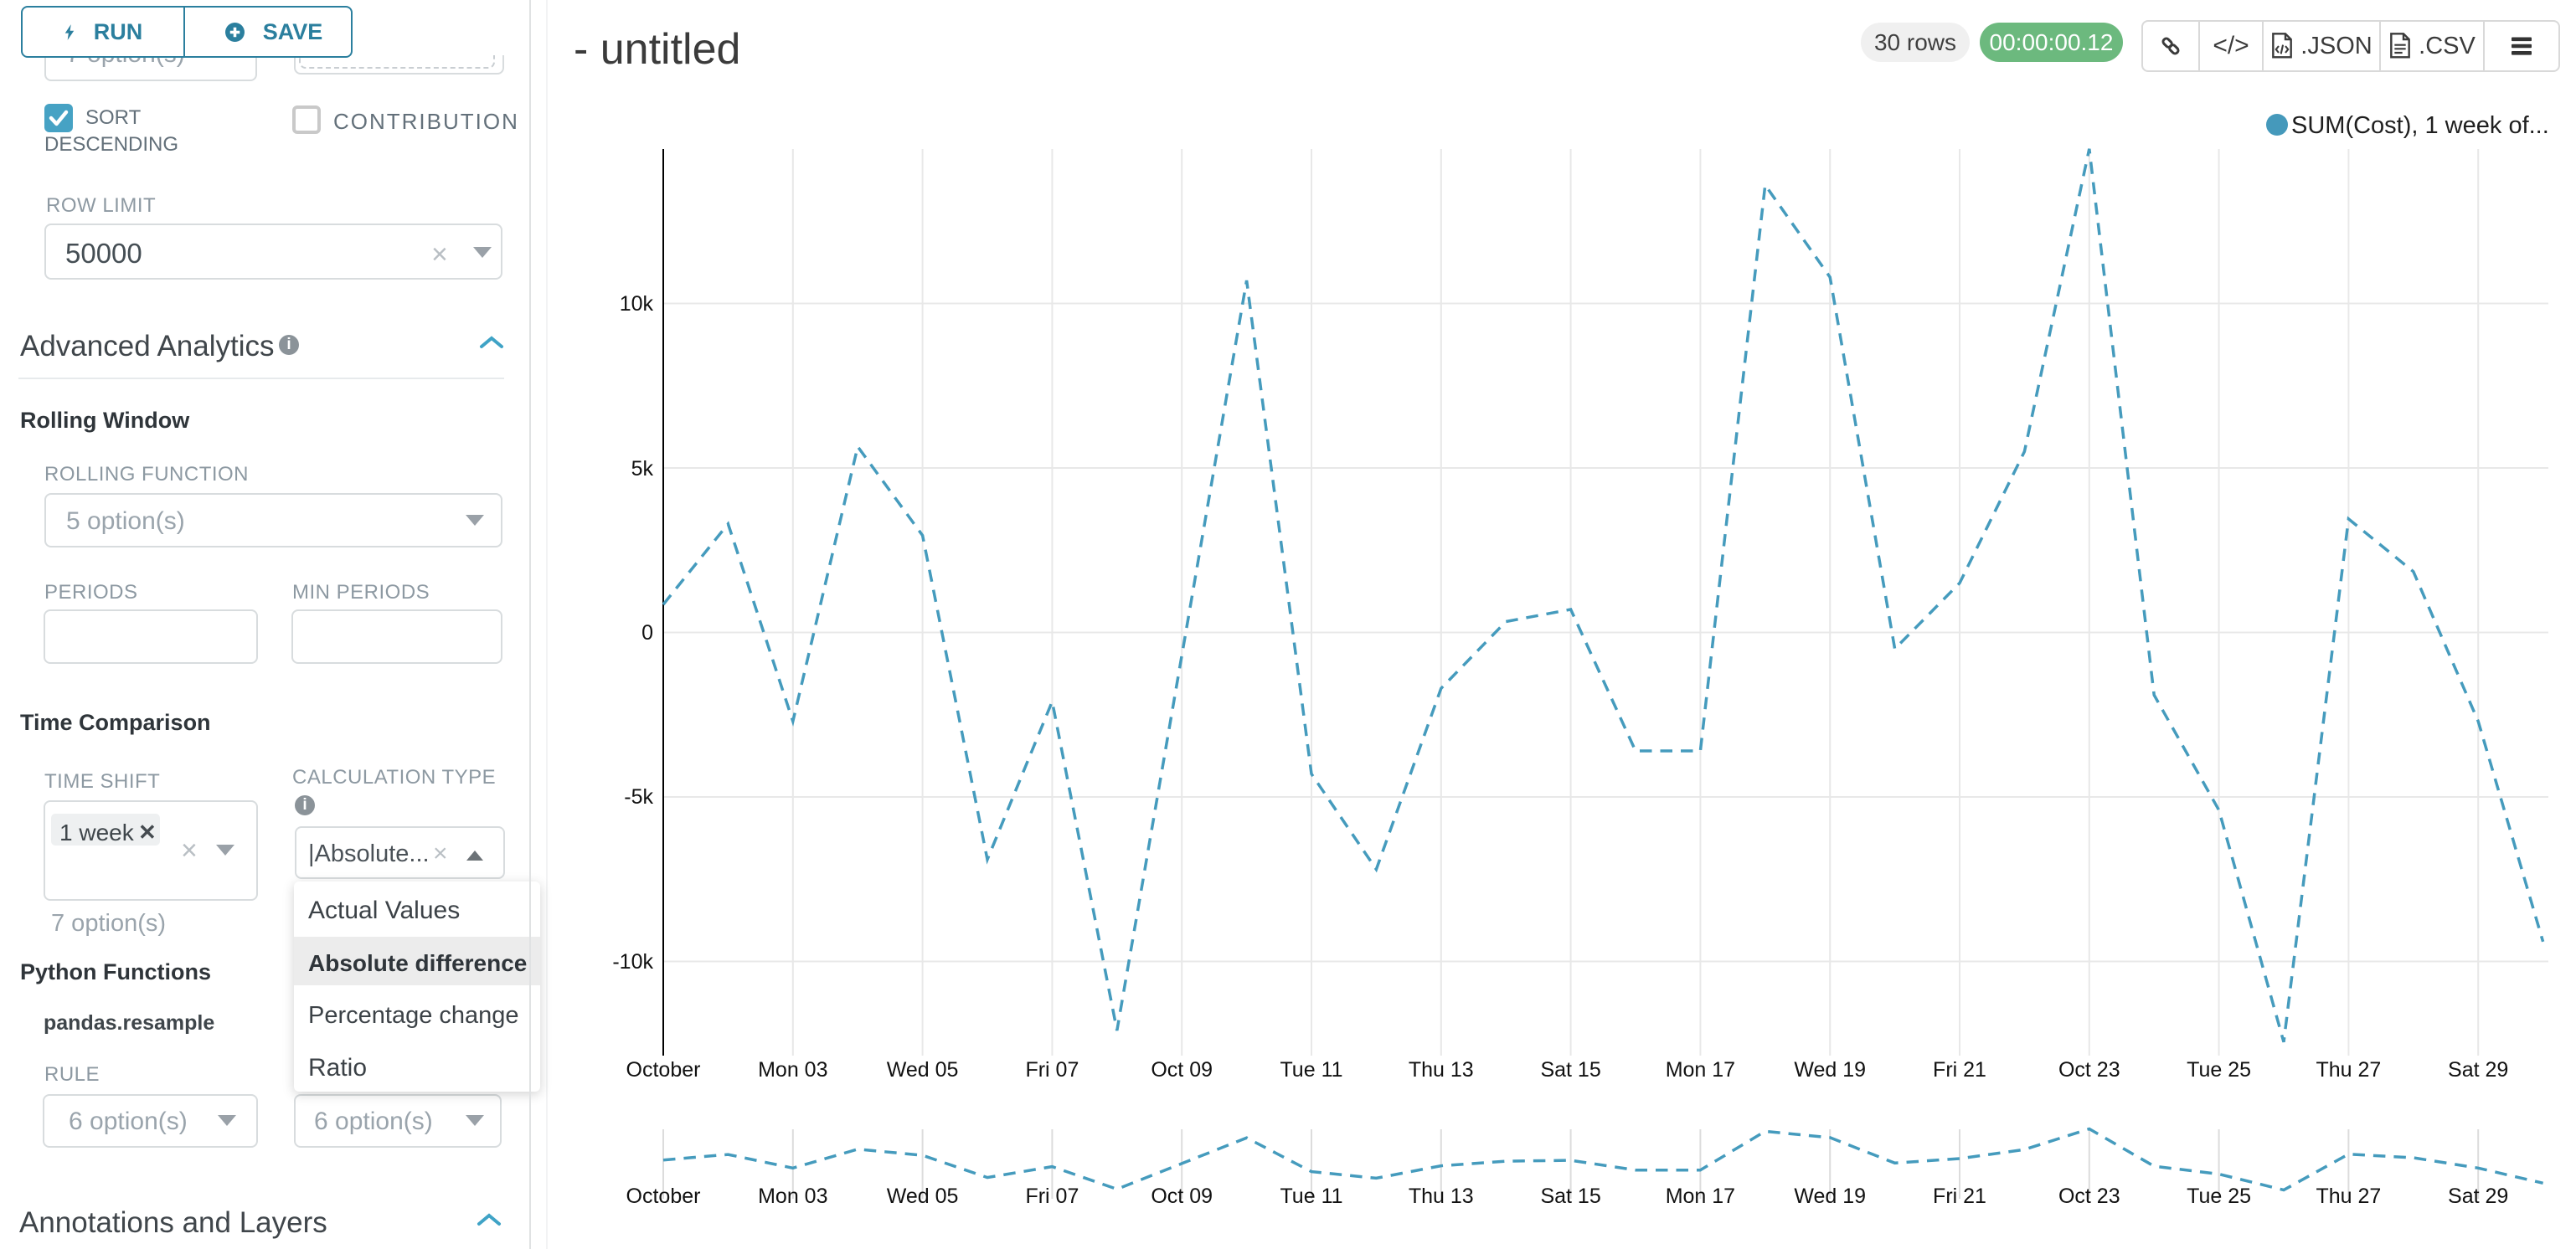  I want to click on svg-text: 0, so click(647, 633).